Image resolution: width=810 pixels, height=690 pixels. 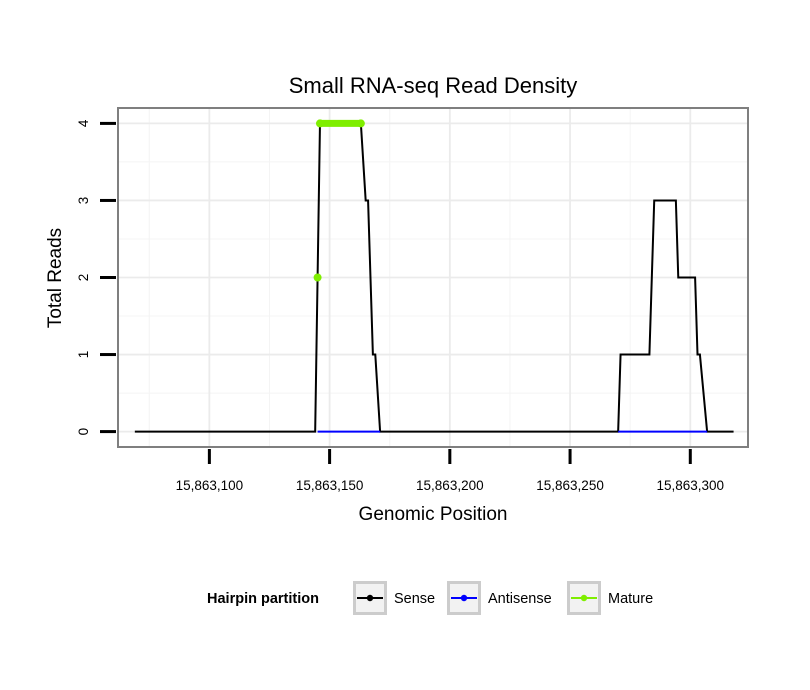 What do you see at coordinates (83, 123) in the screenshot?
I see `y-tick-label: 4` at bounding box center [83, 123].